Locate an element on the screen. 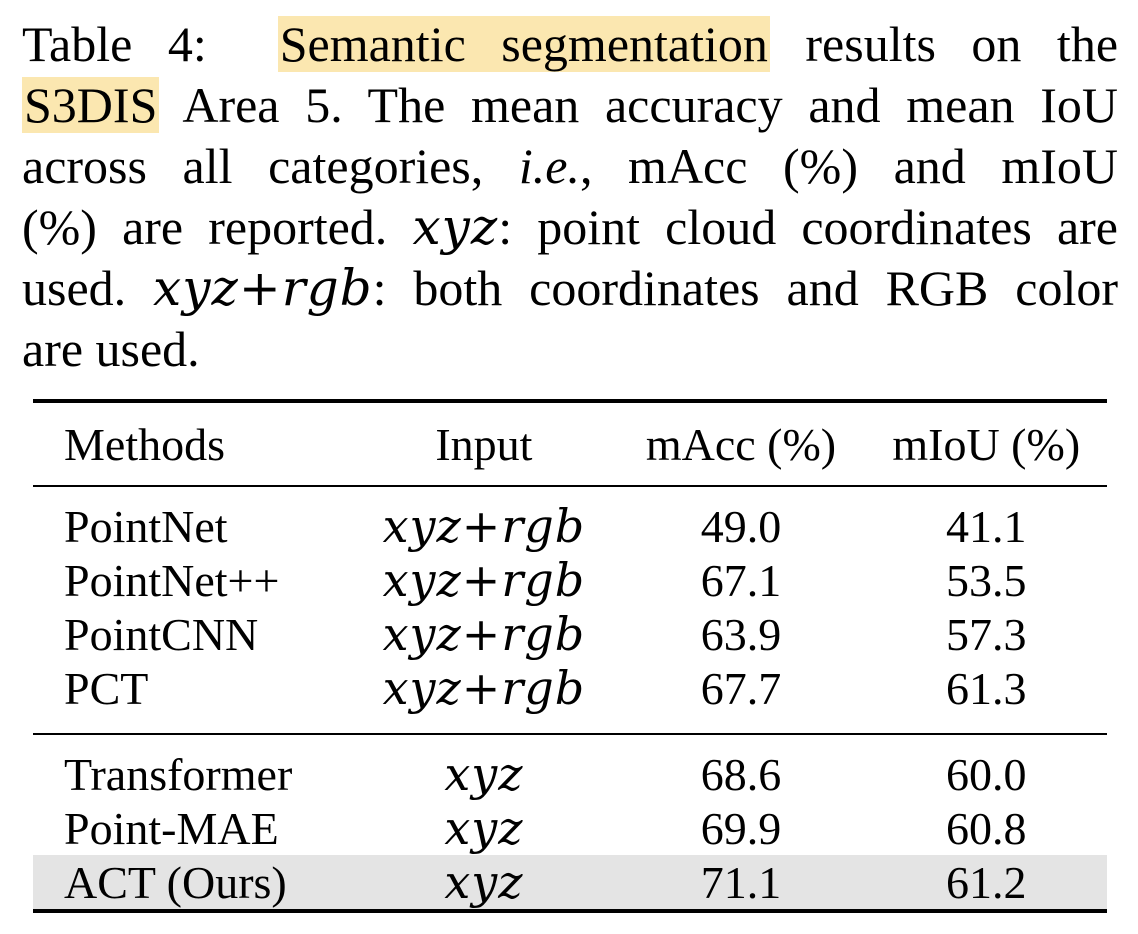  table-header-row: Methods Input mAcc (%) mIoU (%) is located at coordinates (570, 443).